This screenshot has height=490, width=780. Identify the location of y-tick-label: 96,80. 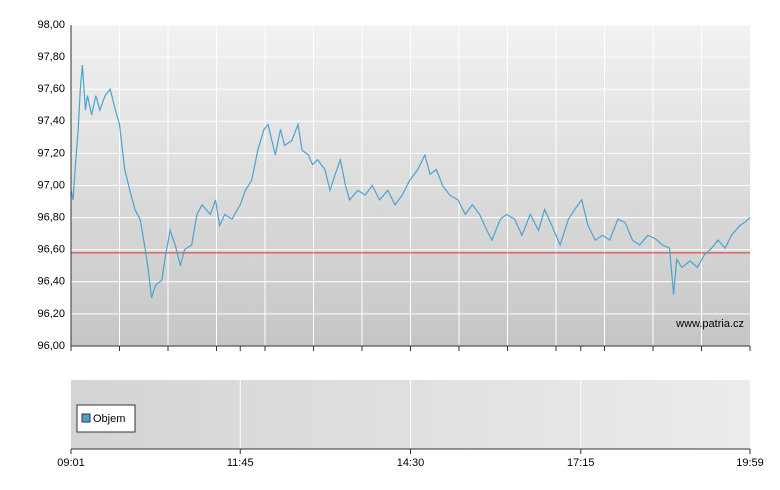
(51, 218).